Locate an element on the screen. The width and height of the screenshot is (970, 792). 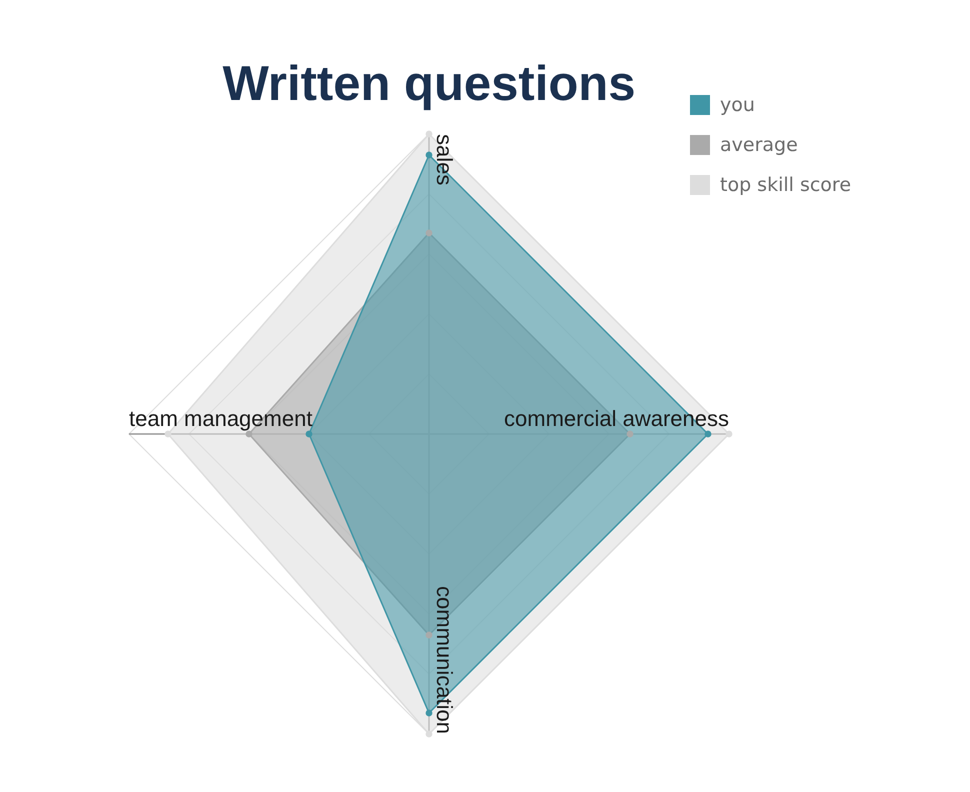
chart-title: Written questions is located at coordinates (429, 84).